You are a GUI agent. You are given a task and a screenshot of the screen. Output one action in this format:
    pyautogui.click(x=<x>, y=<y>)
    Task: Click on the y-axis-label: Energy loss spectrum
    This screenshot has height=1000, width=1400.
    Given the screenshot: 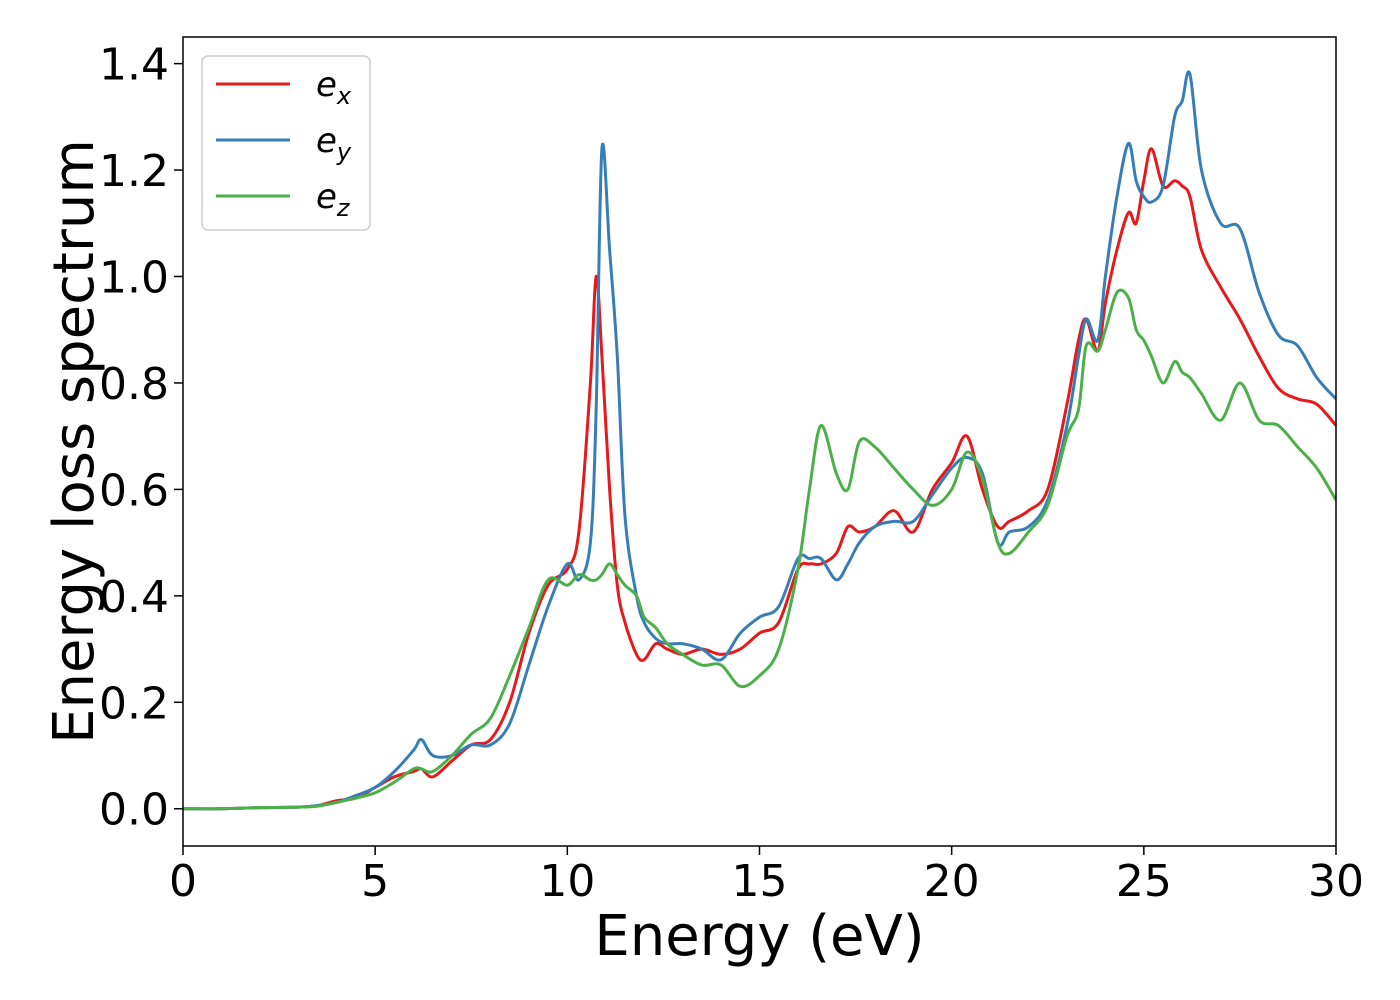 What is the action you would take?
    pyautogui.click(x=74, y=441)
    